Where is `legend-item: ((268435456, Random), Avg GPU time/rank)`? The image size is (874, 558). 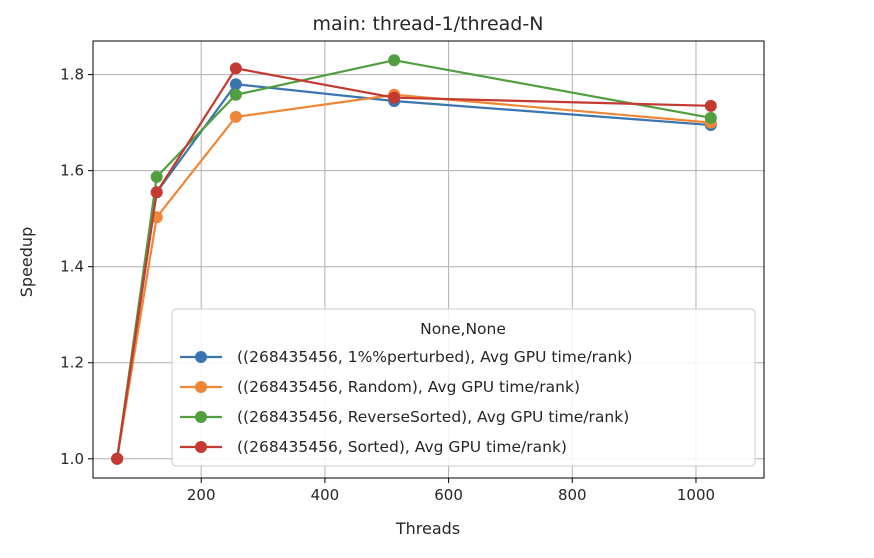 legend-item: ((268435456, Random), Avg GPU time/rank) is located at coordinates (380, 387).